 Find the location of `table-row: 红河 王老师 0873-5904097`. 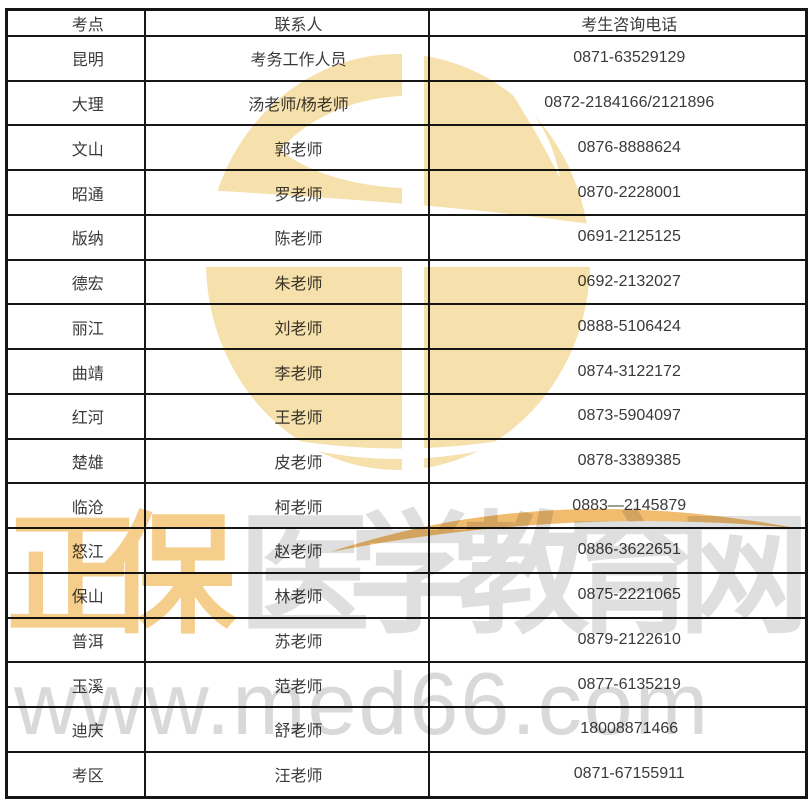

table-row: 红河 王老师 0873-5904097 is located at coordinates (406, 416).